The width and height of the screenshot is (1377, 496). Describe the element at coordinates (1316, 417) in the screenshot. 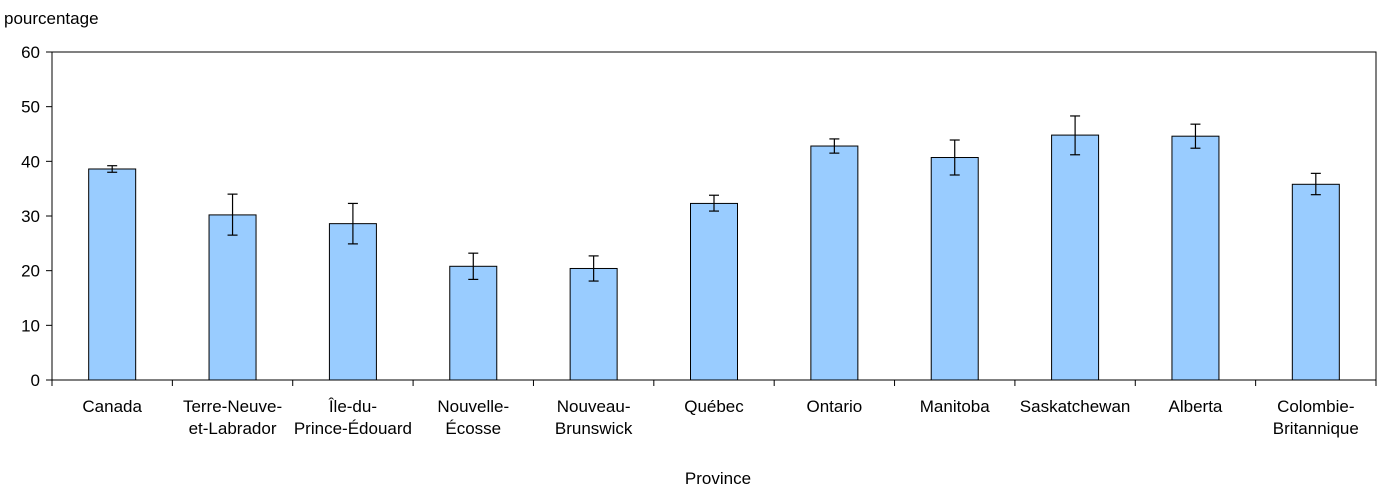

I see `x-category-label: Colombie-Britannique` at that location.